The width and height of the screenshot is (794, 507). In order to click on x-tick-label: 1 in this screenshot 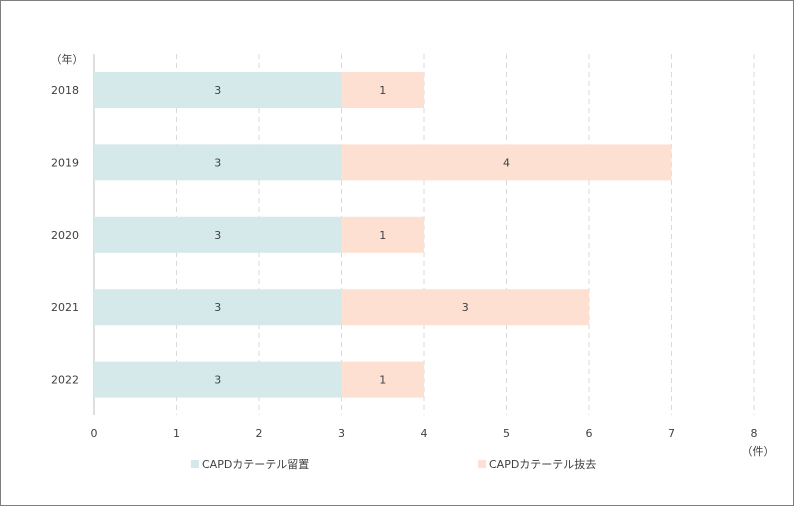, I will do `click(176, 433)`.